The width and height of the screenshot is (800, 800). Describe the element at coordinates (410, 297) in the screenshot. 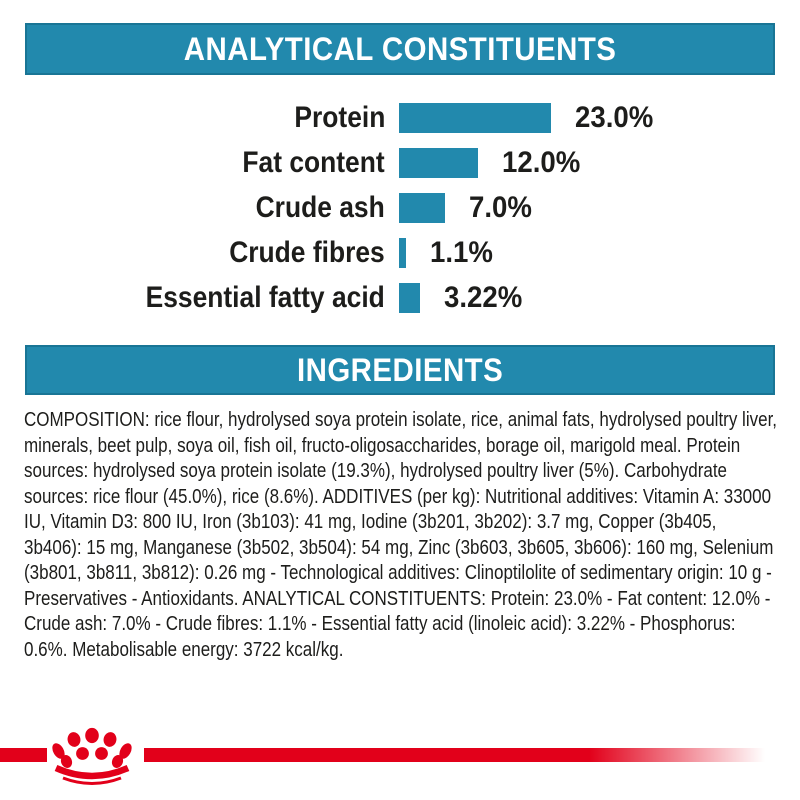

I see `bar-essential-fatty-acid` at that location.